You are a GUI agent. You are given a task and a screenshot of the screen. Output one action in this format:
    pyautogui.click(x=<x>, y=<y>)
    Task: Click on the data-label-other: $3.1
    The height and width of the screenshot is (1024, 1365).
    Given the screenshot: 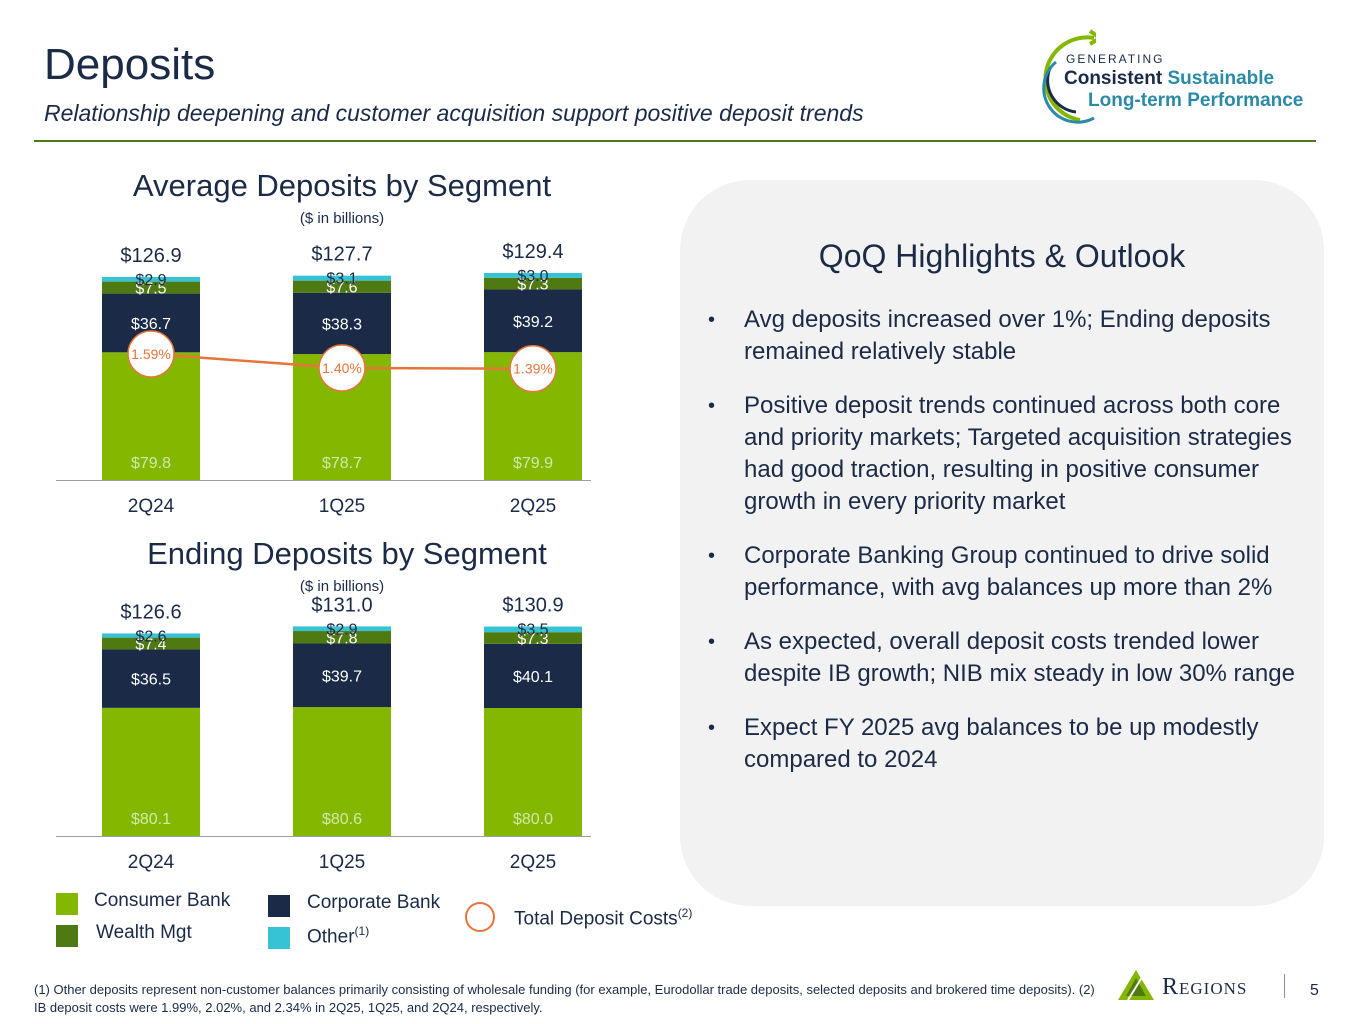 What is the action you would take?
    pyautogui.click(x=341, y=279)
    